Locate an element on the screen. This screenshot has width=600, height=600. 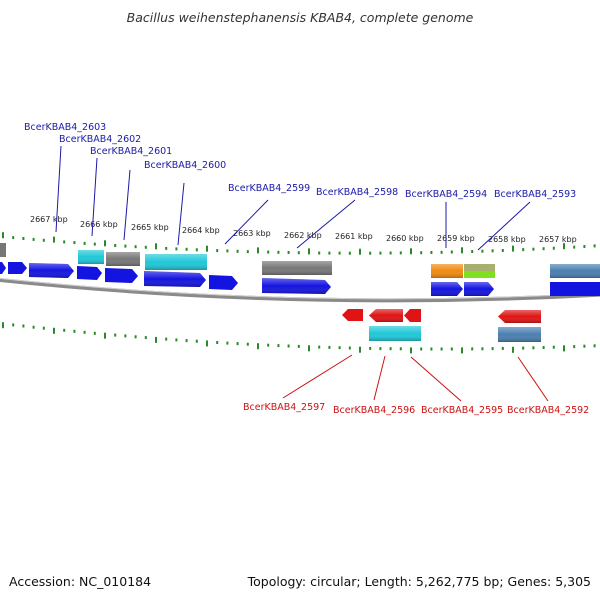
gene-label-2595: BcerKBAB4_2595 is located at coordinates (462, 410).